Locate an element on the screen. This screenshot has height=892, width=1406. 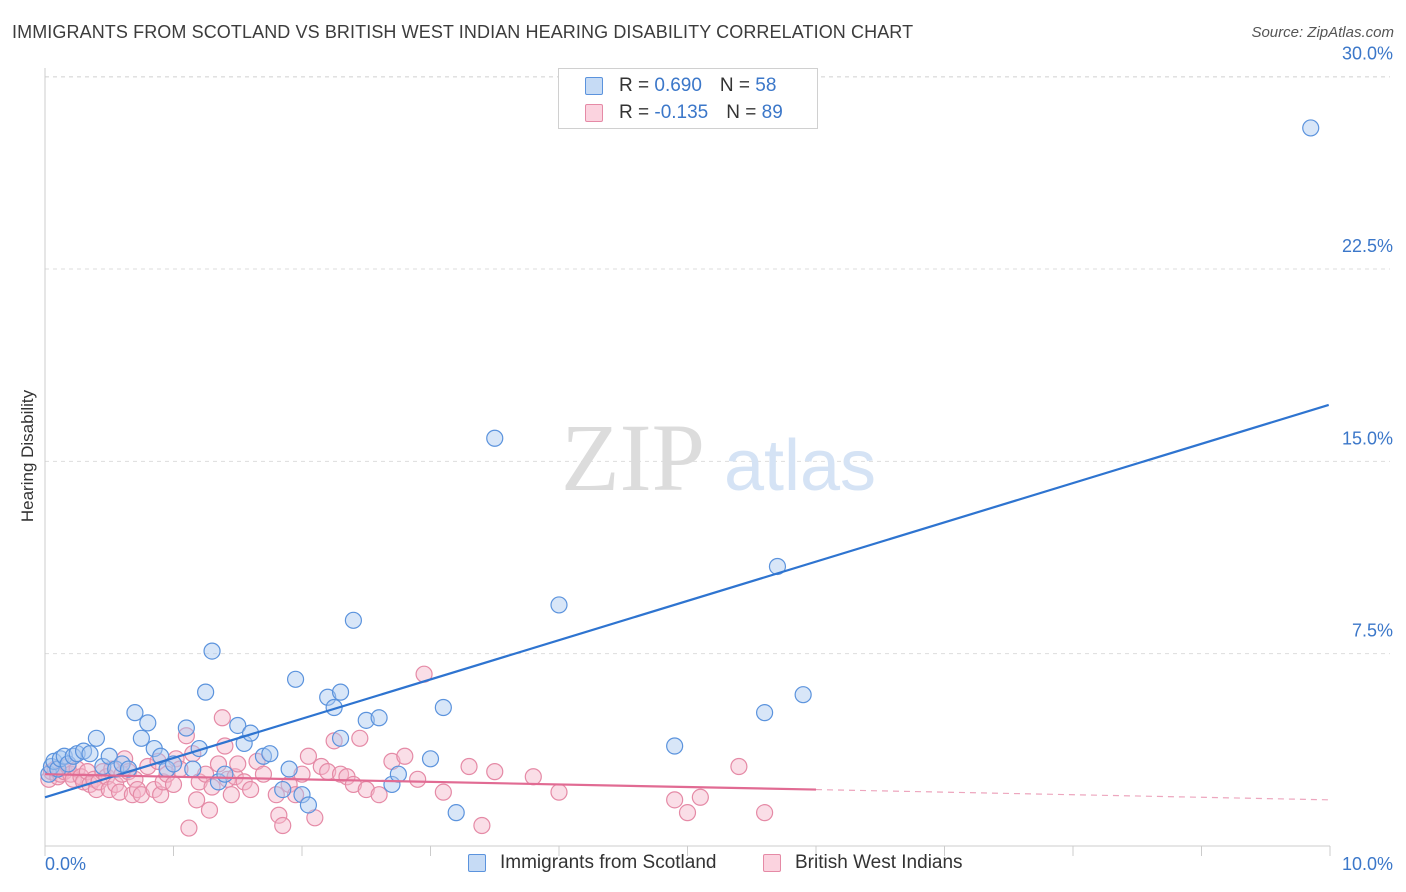
watermark-atlas: atlas is located at coordinates (800, 466).